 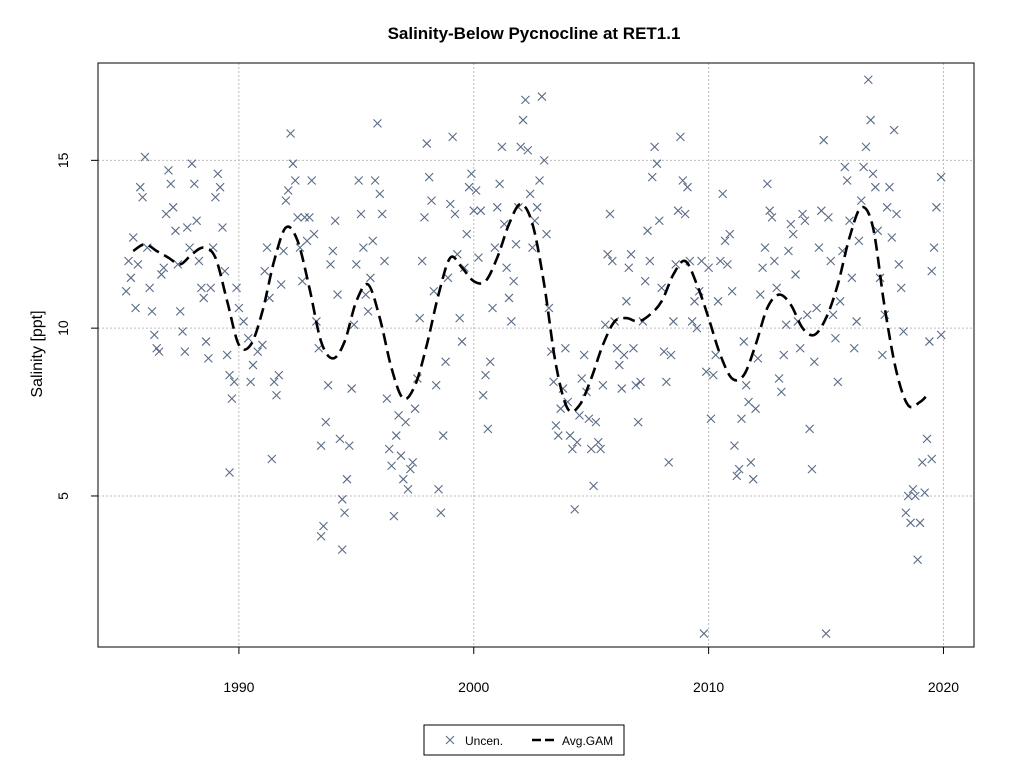 I want to click on x-axis: 1990 2000 2010 2020, so click(x=591, y=671).